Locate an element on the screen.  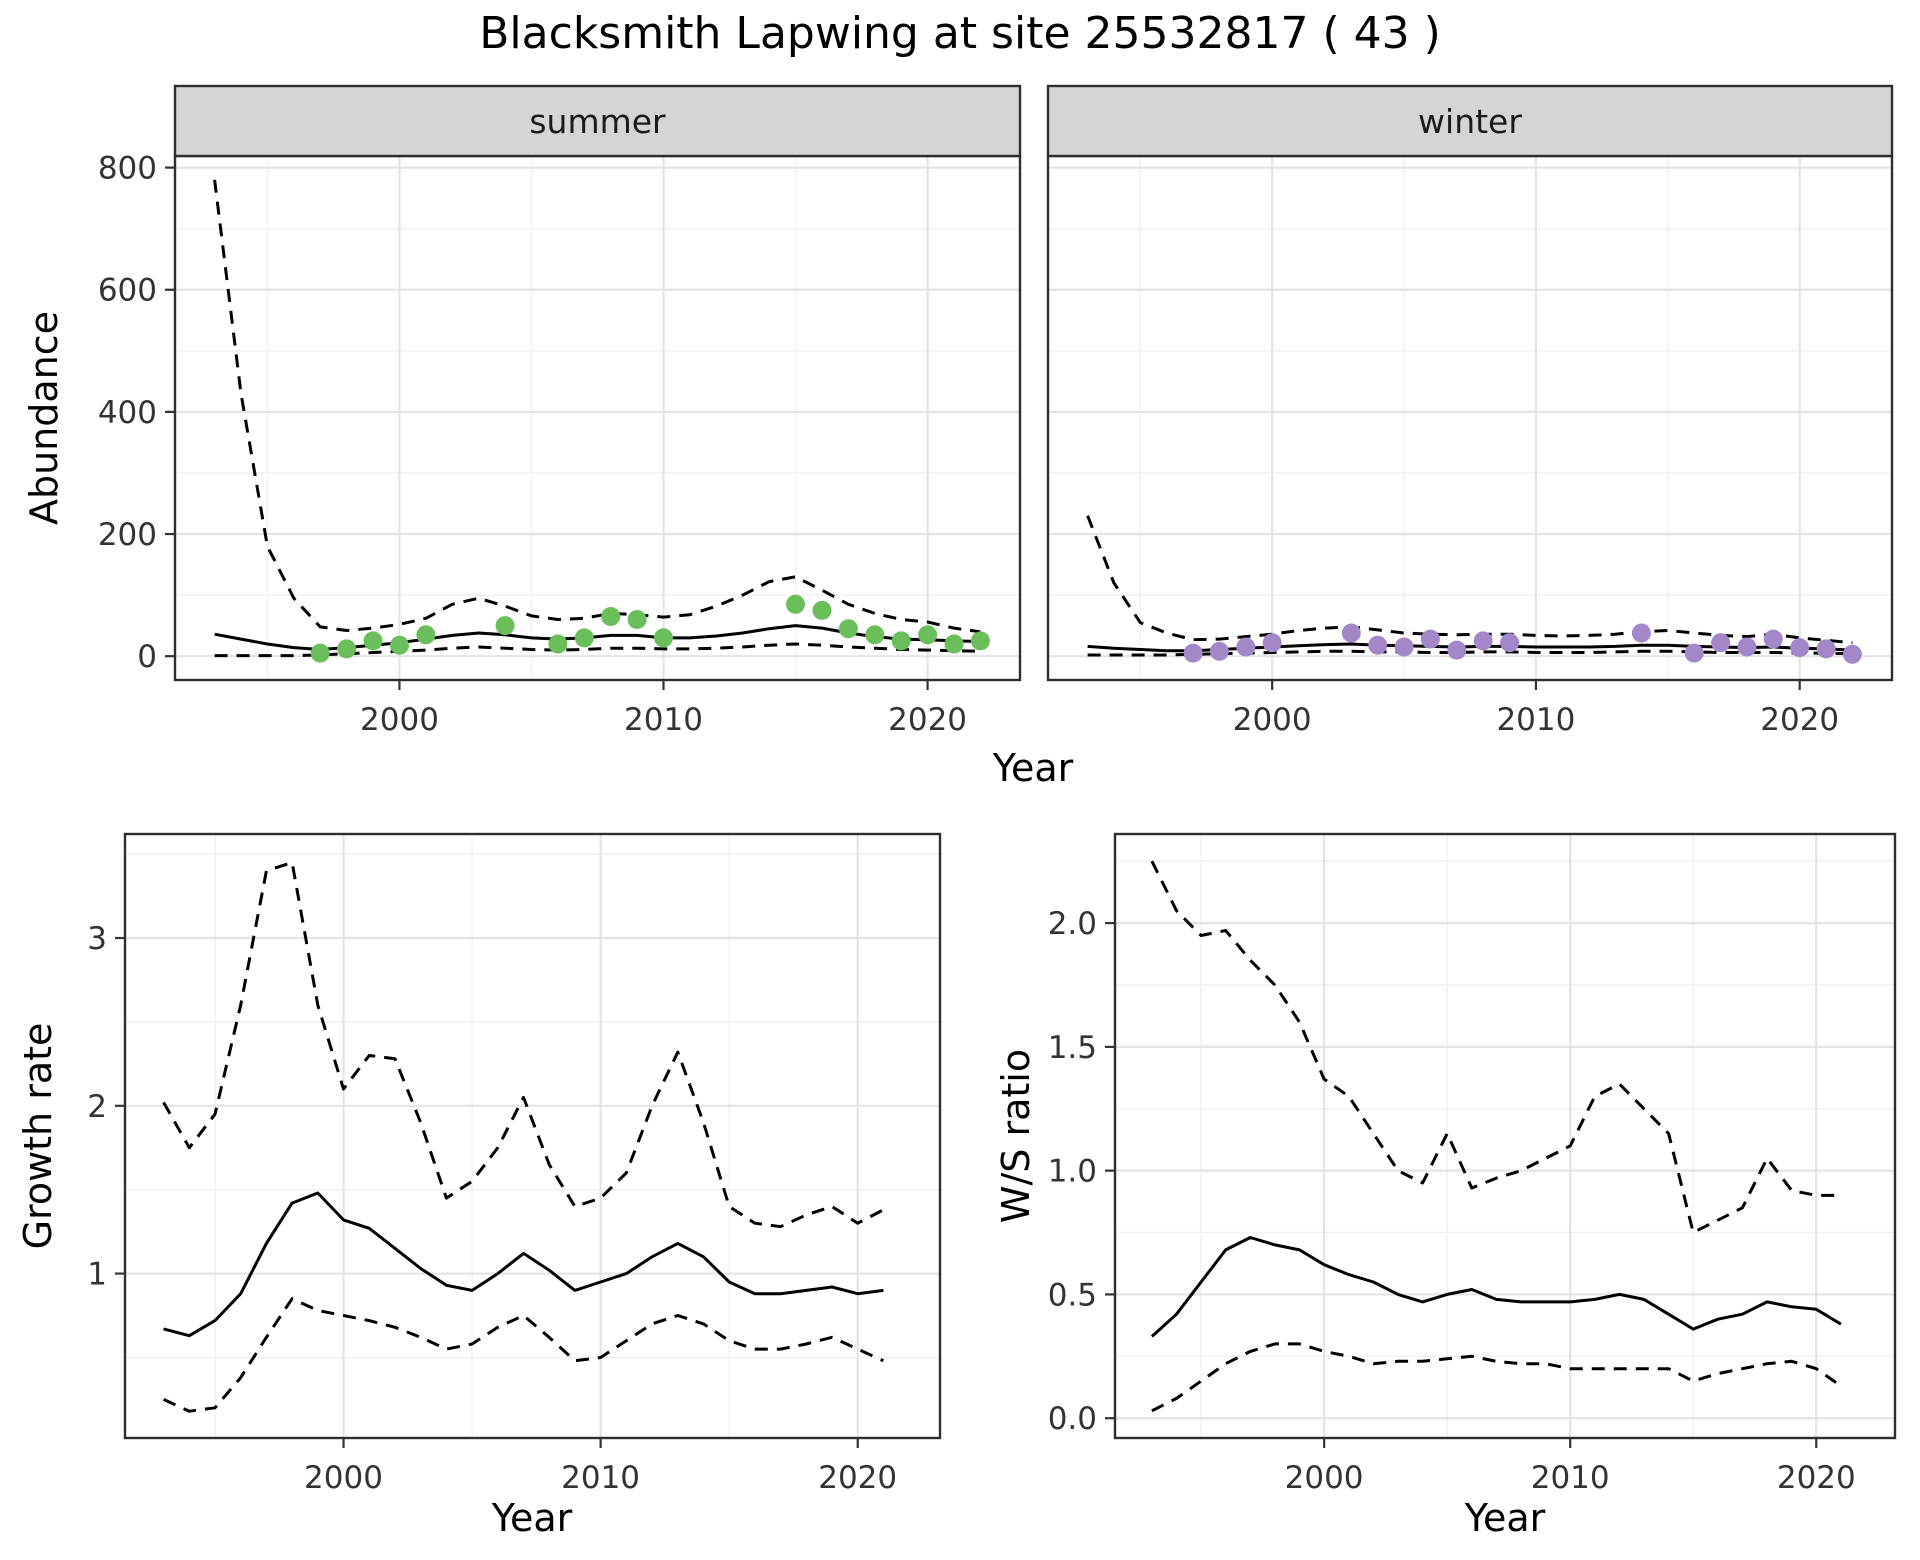
abundance_summer-lower_95ci-line is located at coordinates (597, 650).